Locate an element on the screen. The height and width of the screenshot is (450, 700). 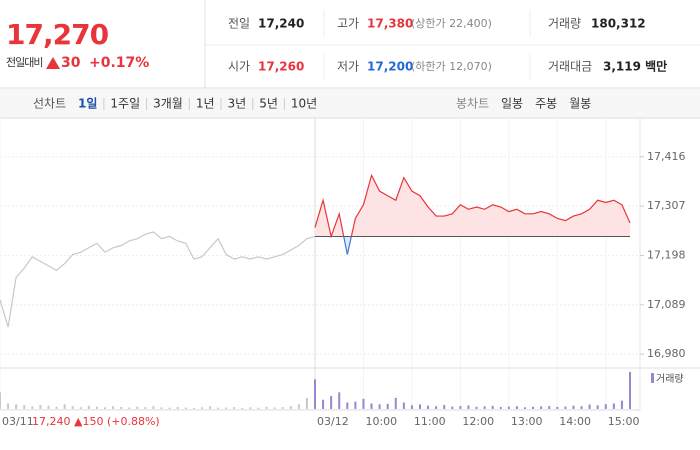
tab-group-label: 봉차트 is located at coordinates (472, 104).